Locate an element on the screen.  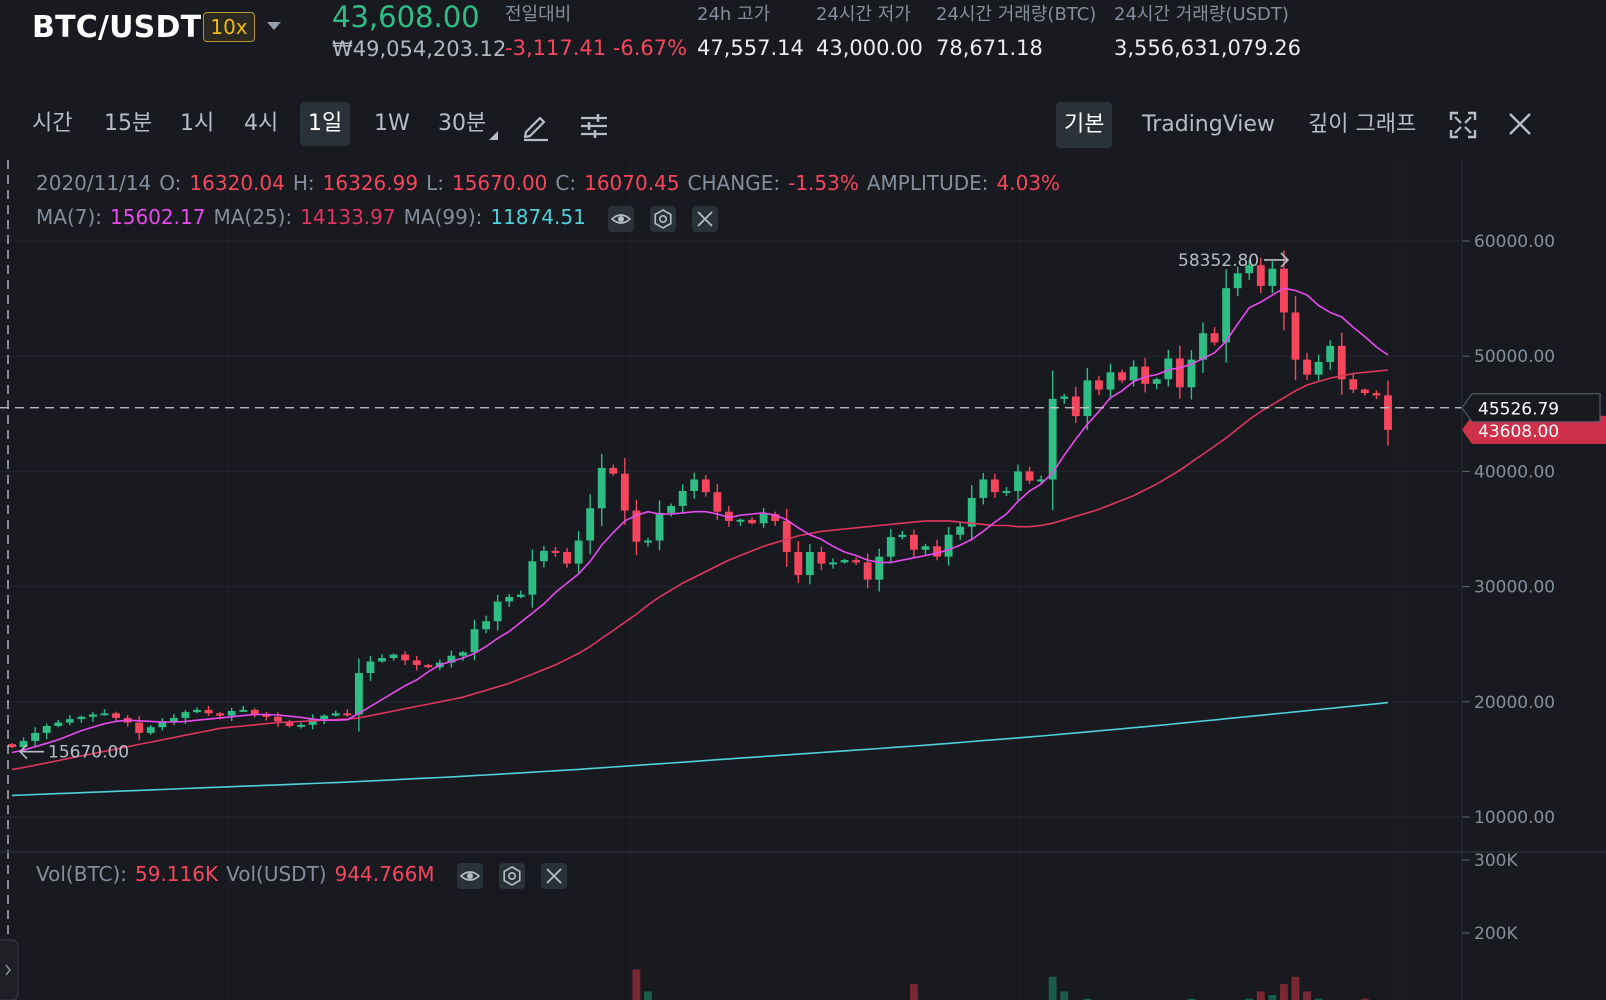
stat-label: 전일대비 is located at coordinates (538, 14).